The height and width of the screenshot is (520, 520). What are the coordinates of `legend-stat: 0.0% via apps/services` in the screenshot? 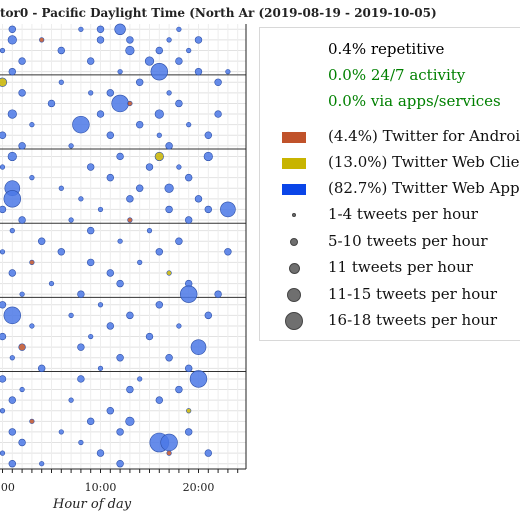 It's located at (414, 101).